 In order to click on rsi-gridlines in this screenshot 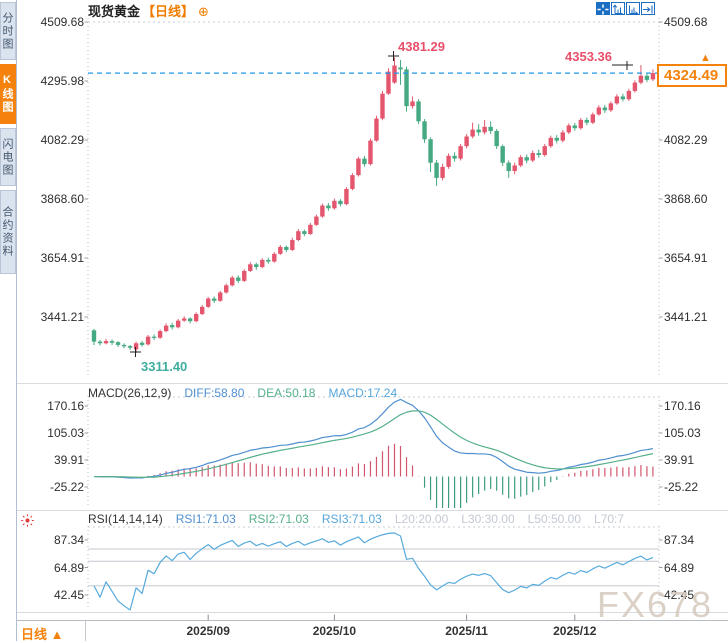, I will do `click(373, 567)`.